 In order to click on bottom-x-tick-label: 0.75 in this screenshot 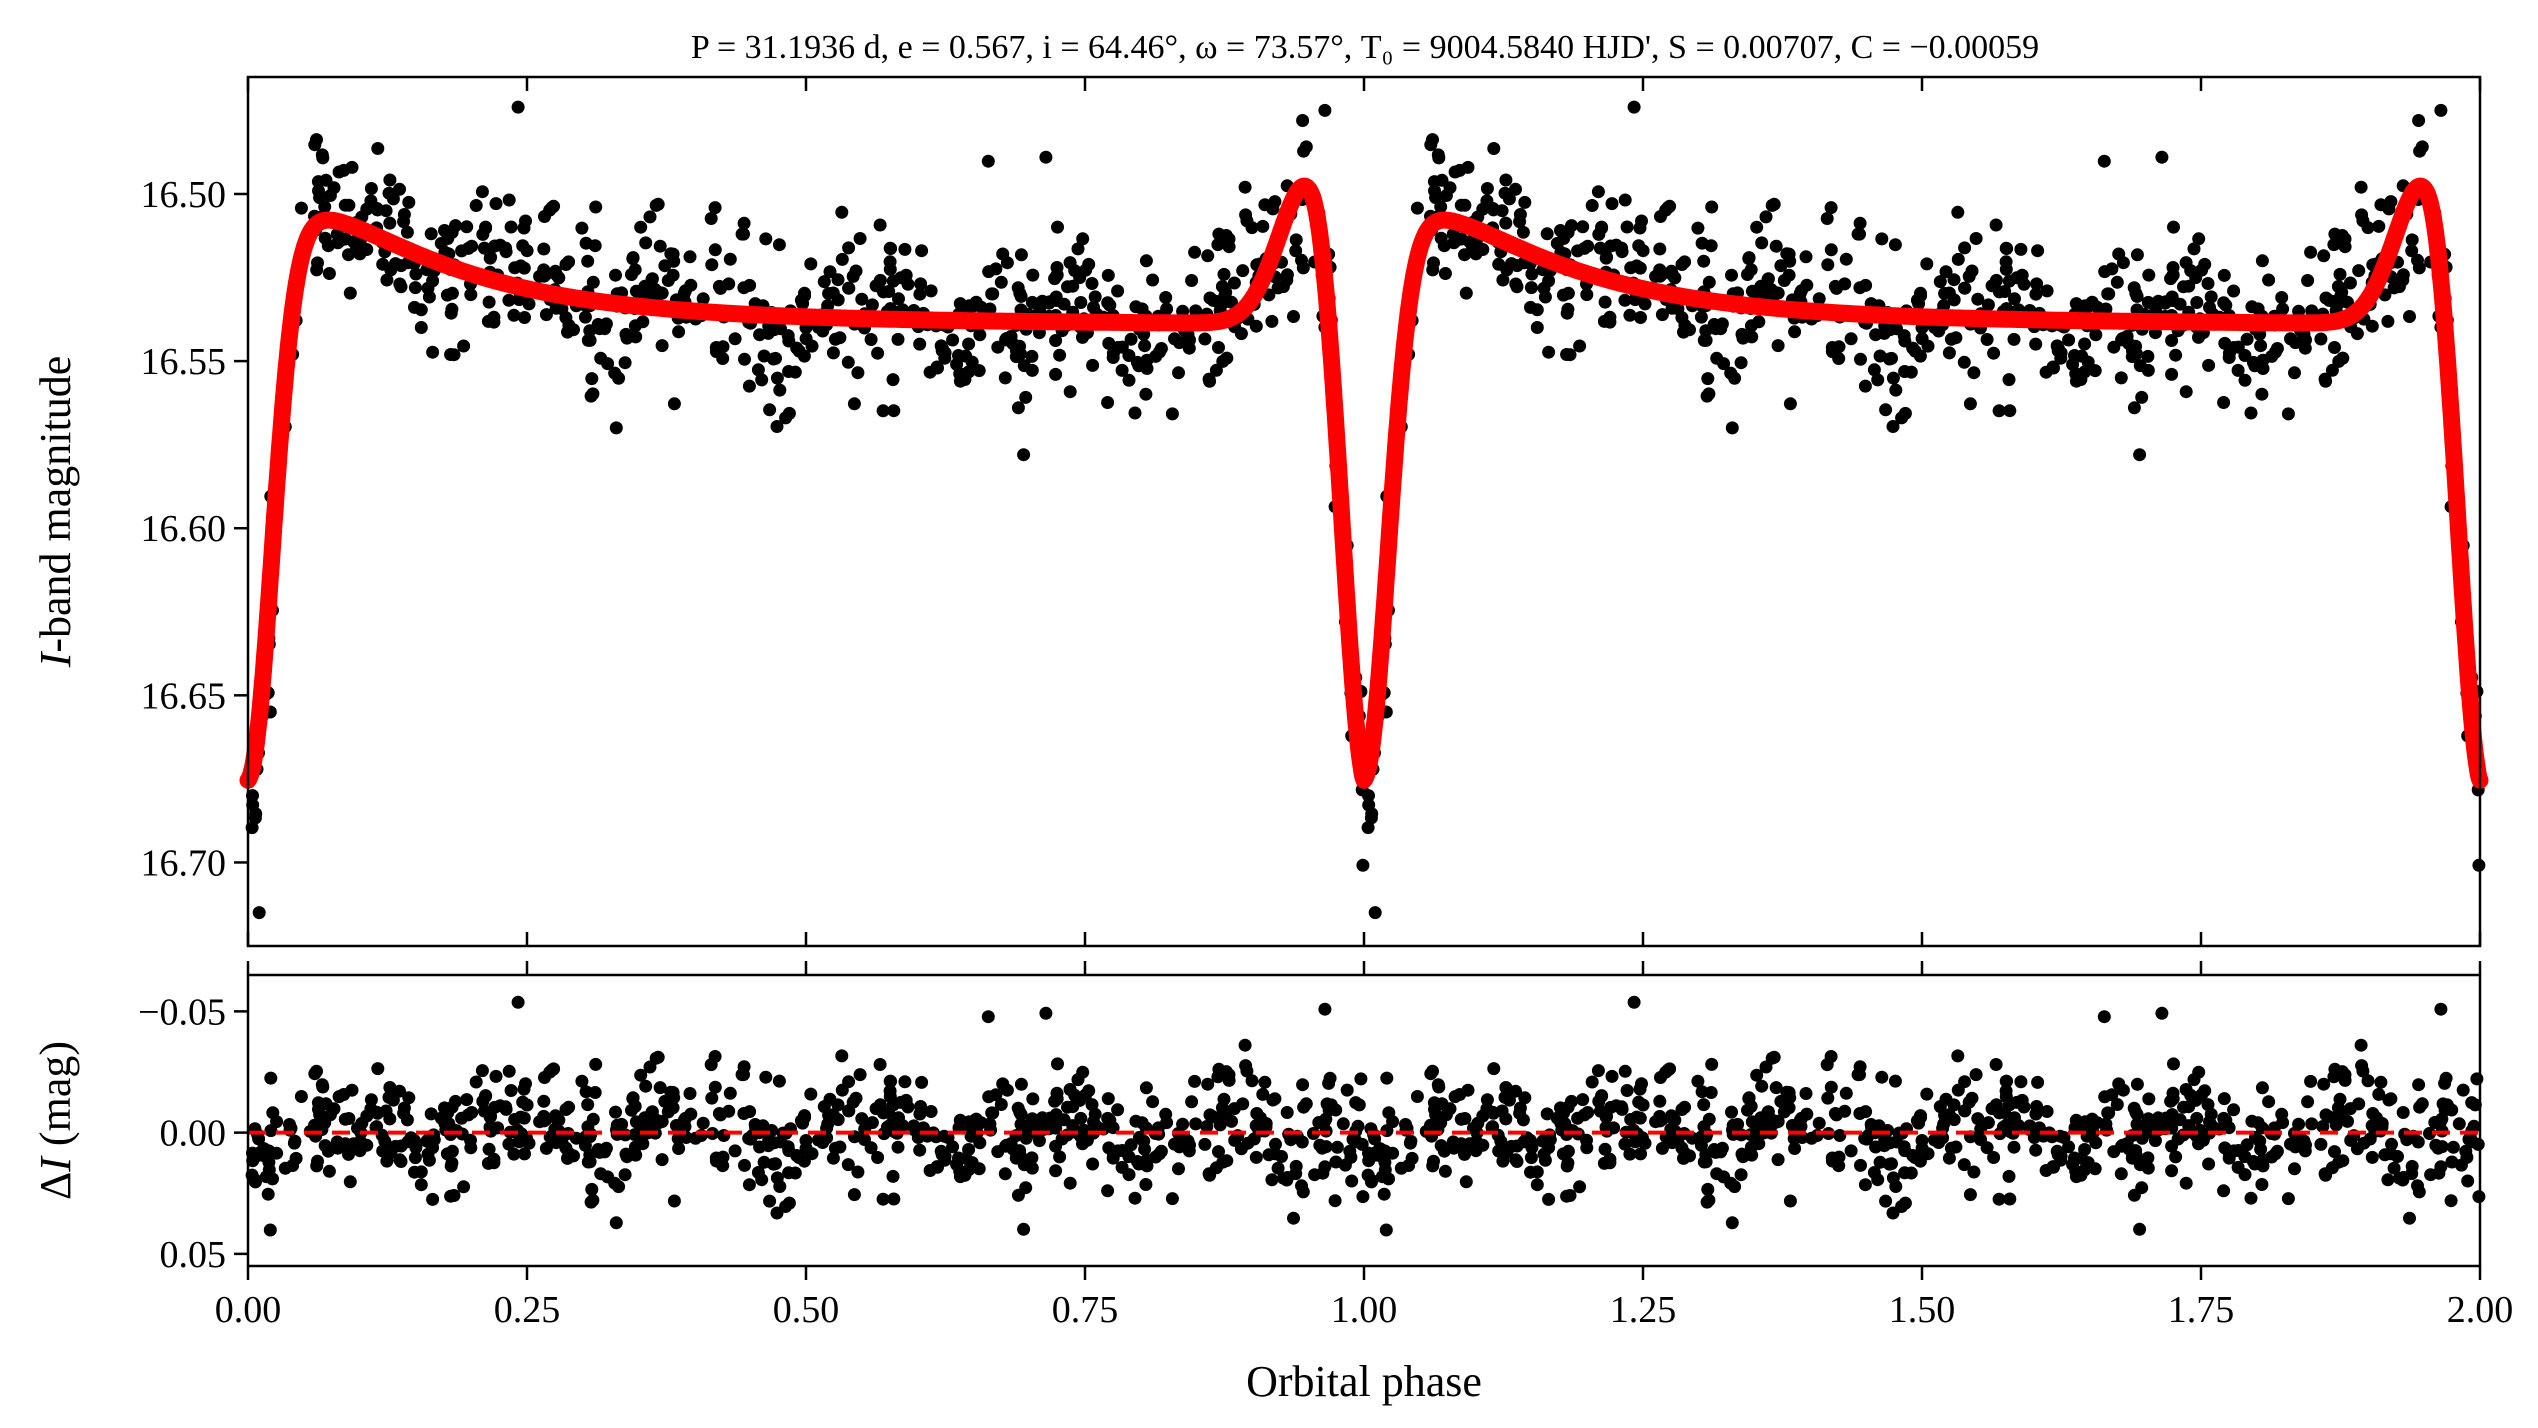, I will do `click(1085, 1310)`.